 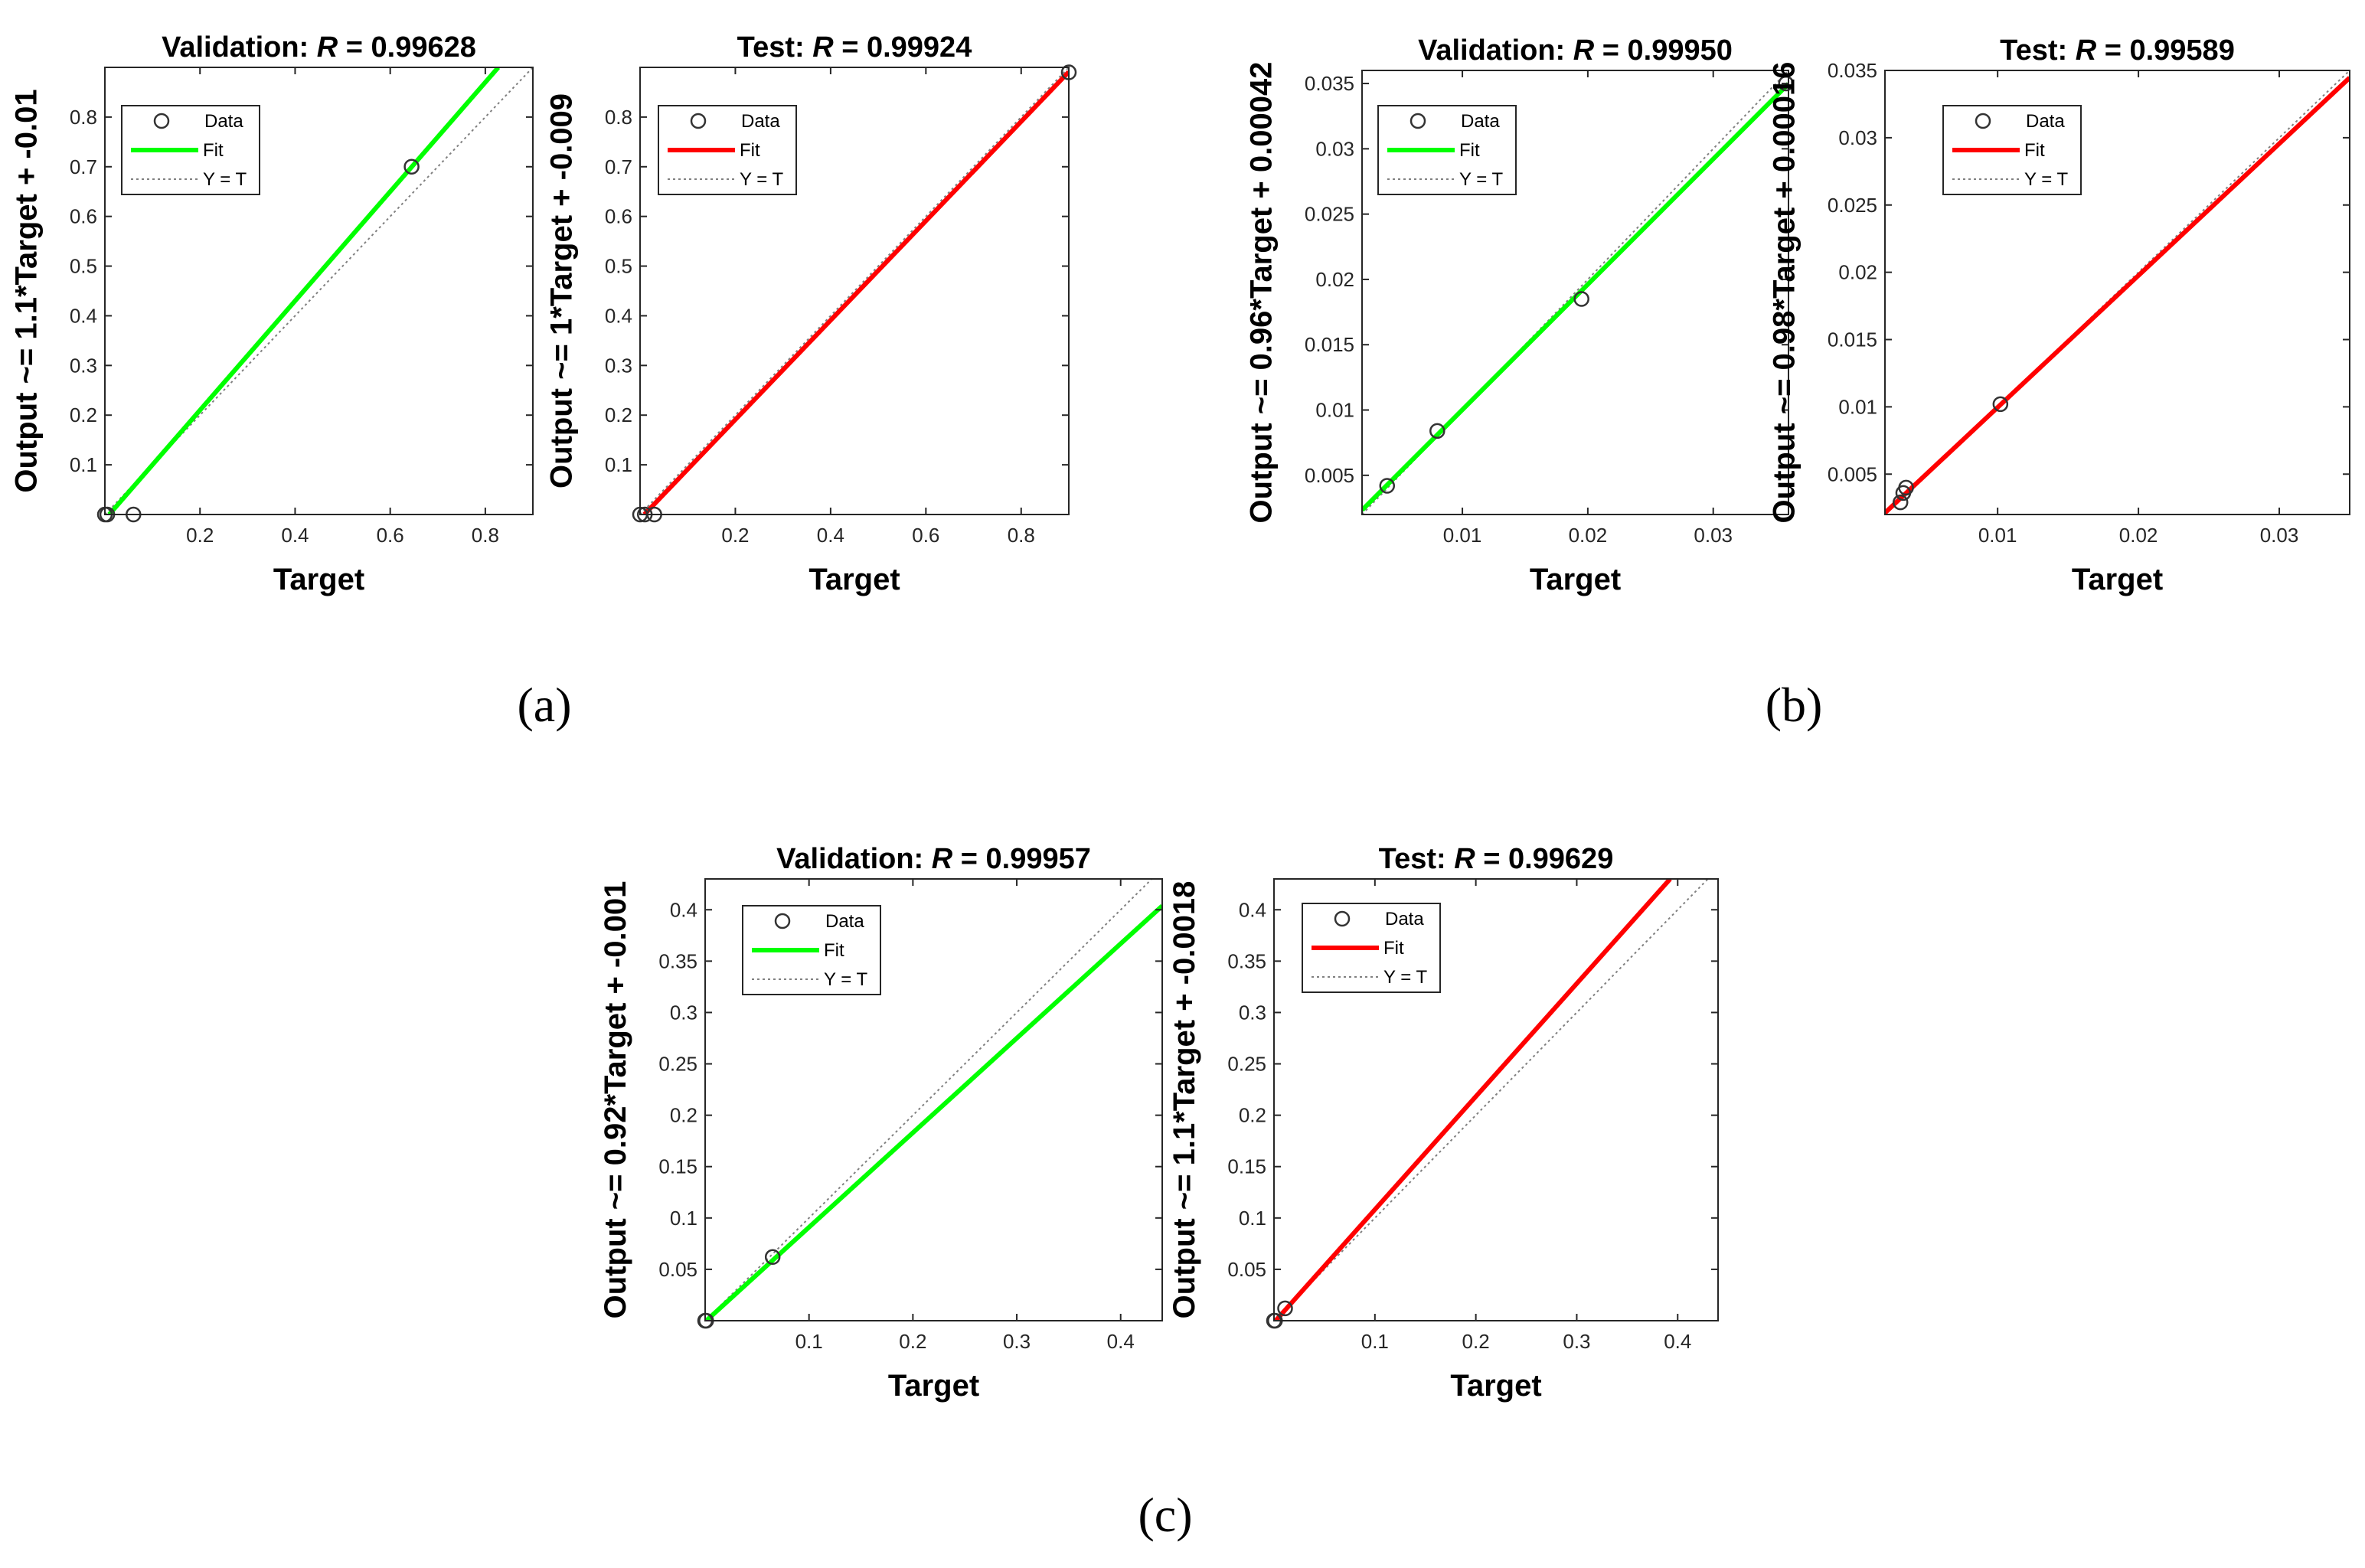 I want to click on x-tick-label: 0.03, so click(x=2280, y=535).